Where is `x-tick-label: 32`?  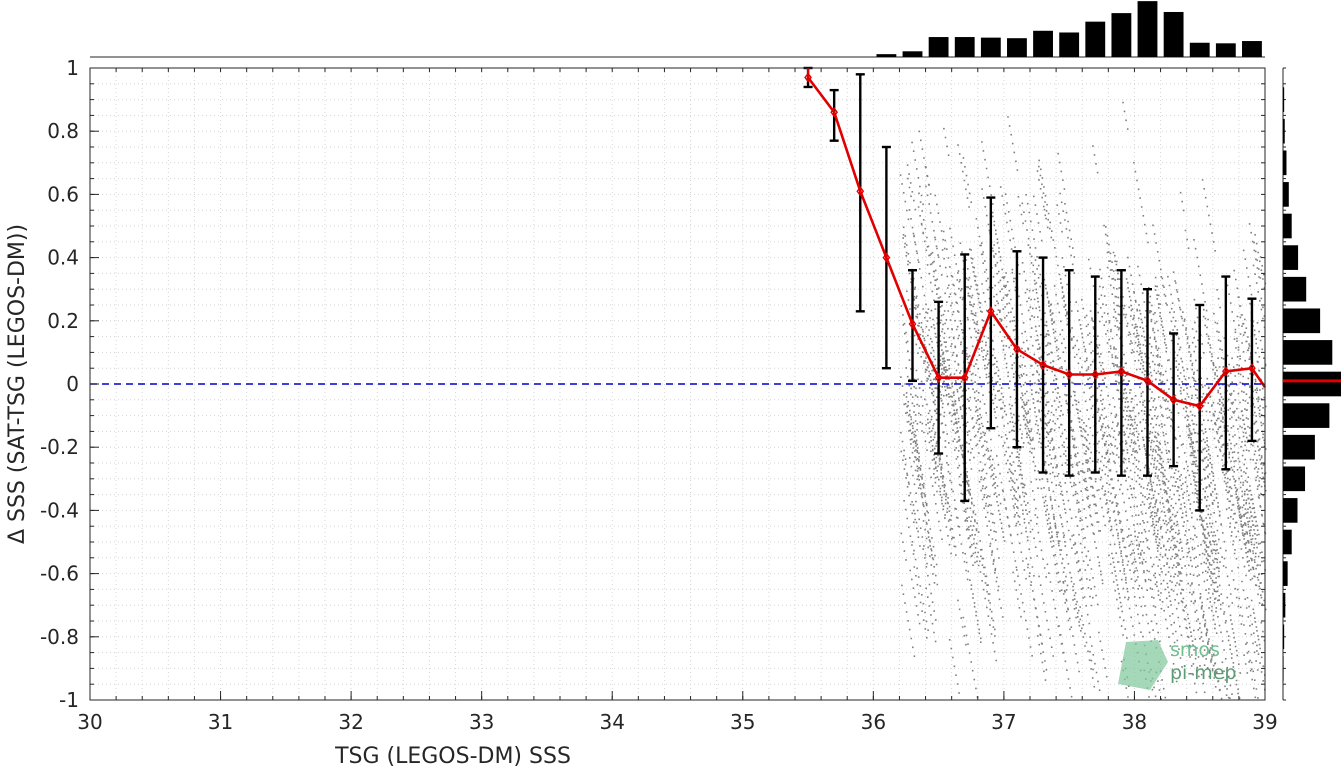 x-tick-label: 32 is located at coordinates (350, 722).